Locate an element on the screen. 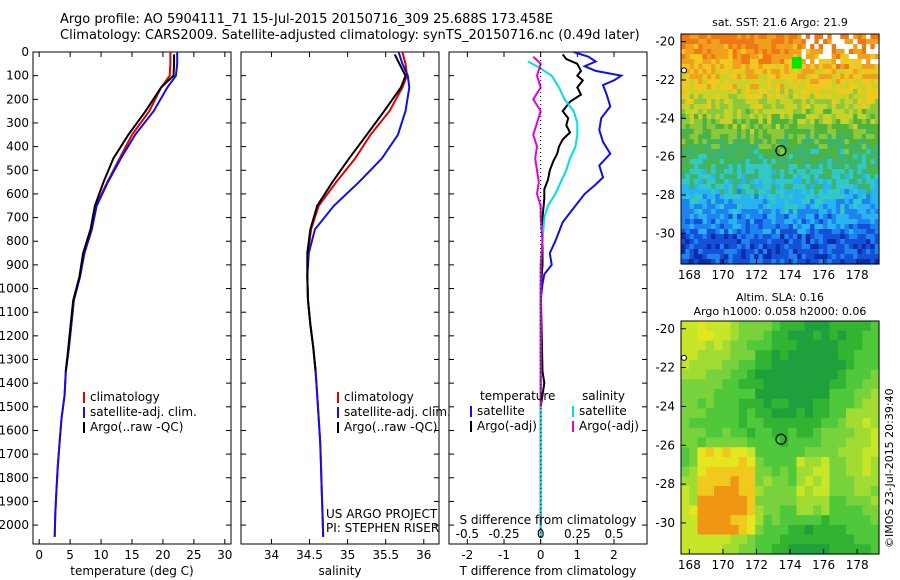 The width and height of the screenshot is (900, 580). depth-tick-label: 1300 is located at coordinates (14, 360).